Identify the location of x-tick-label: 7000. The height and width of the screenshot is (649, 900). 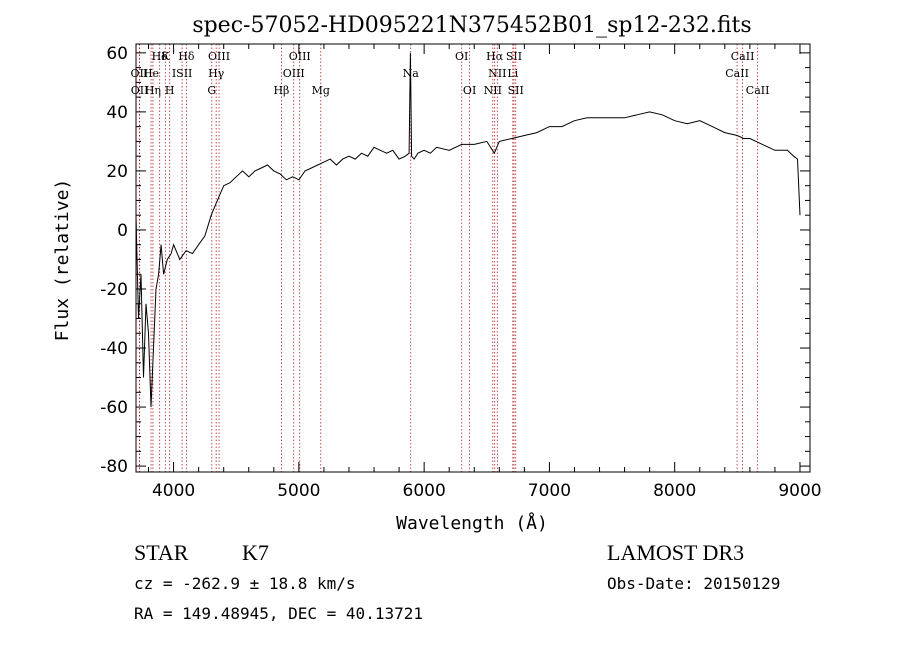
(549, 491).